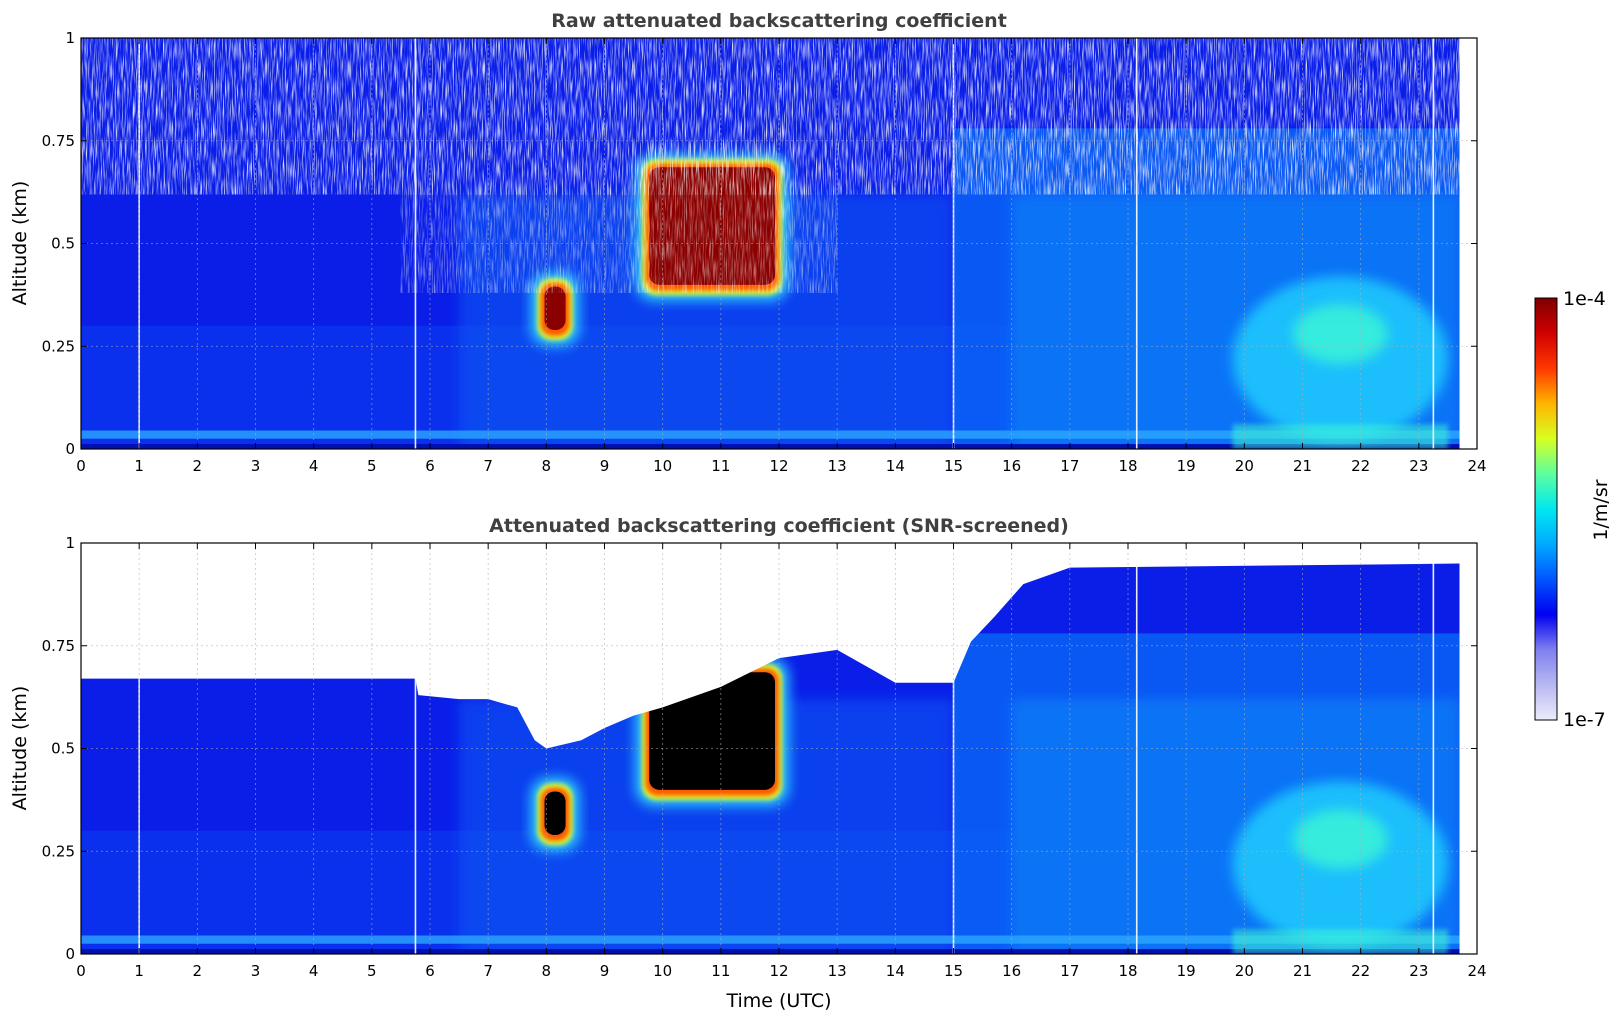 Image resolution: width=1621 pixels, height=1020 pixels. What do you see at coordinates (1573, 509) in the screenshot?
I see `colorbar: 1e-4 1e-7 1/m/sr` at bounding box center [1573, 509].